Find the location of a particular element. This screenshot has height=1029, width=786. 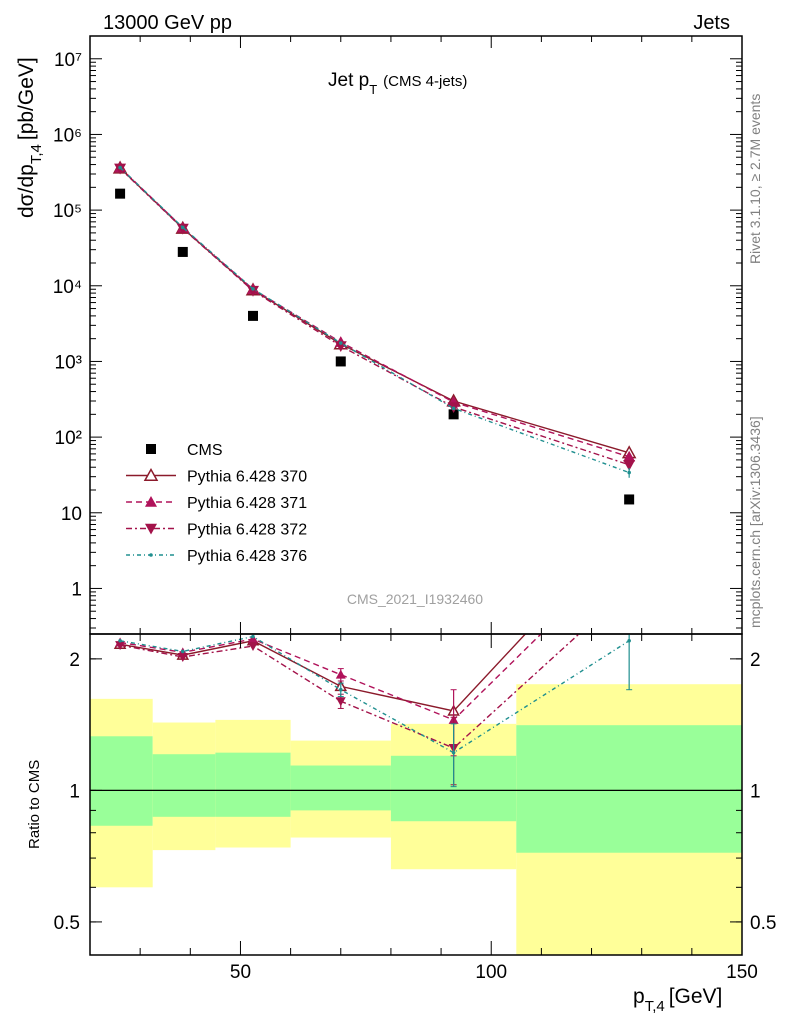

header-left: 13000 GeV pp is located at coordinates (167, 23).